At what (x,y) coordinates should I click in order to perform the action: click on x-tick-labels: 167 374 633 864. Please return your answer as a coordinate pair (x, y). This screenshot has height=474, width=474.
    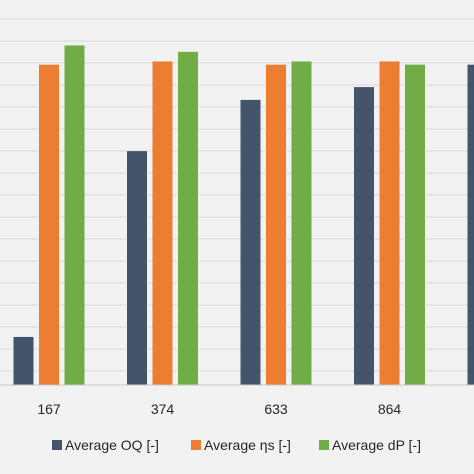
    Looking at the image, I should click on (219, 409).